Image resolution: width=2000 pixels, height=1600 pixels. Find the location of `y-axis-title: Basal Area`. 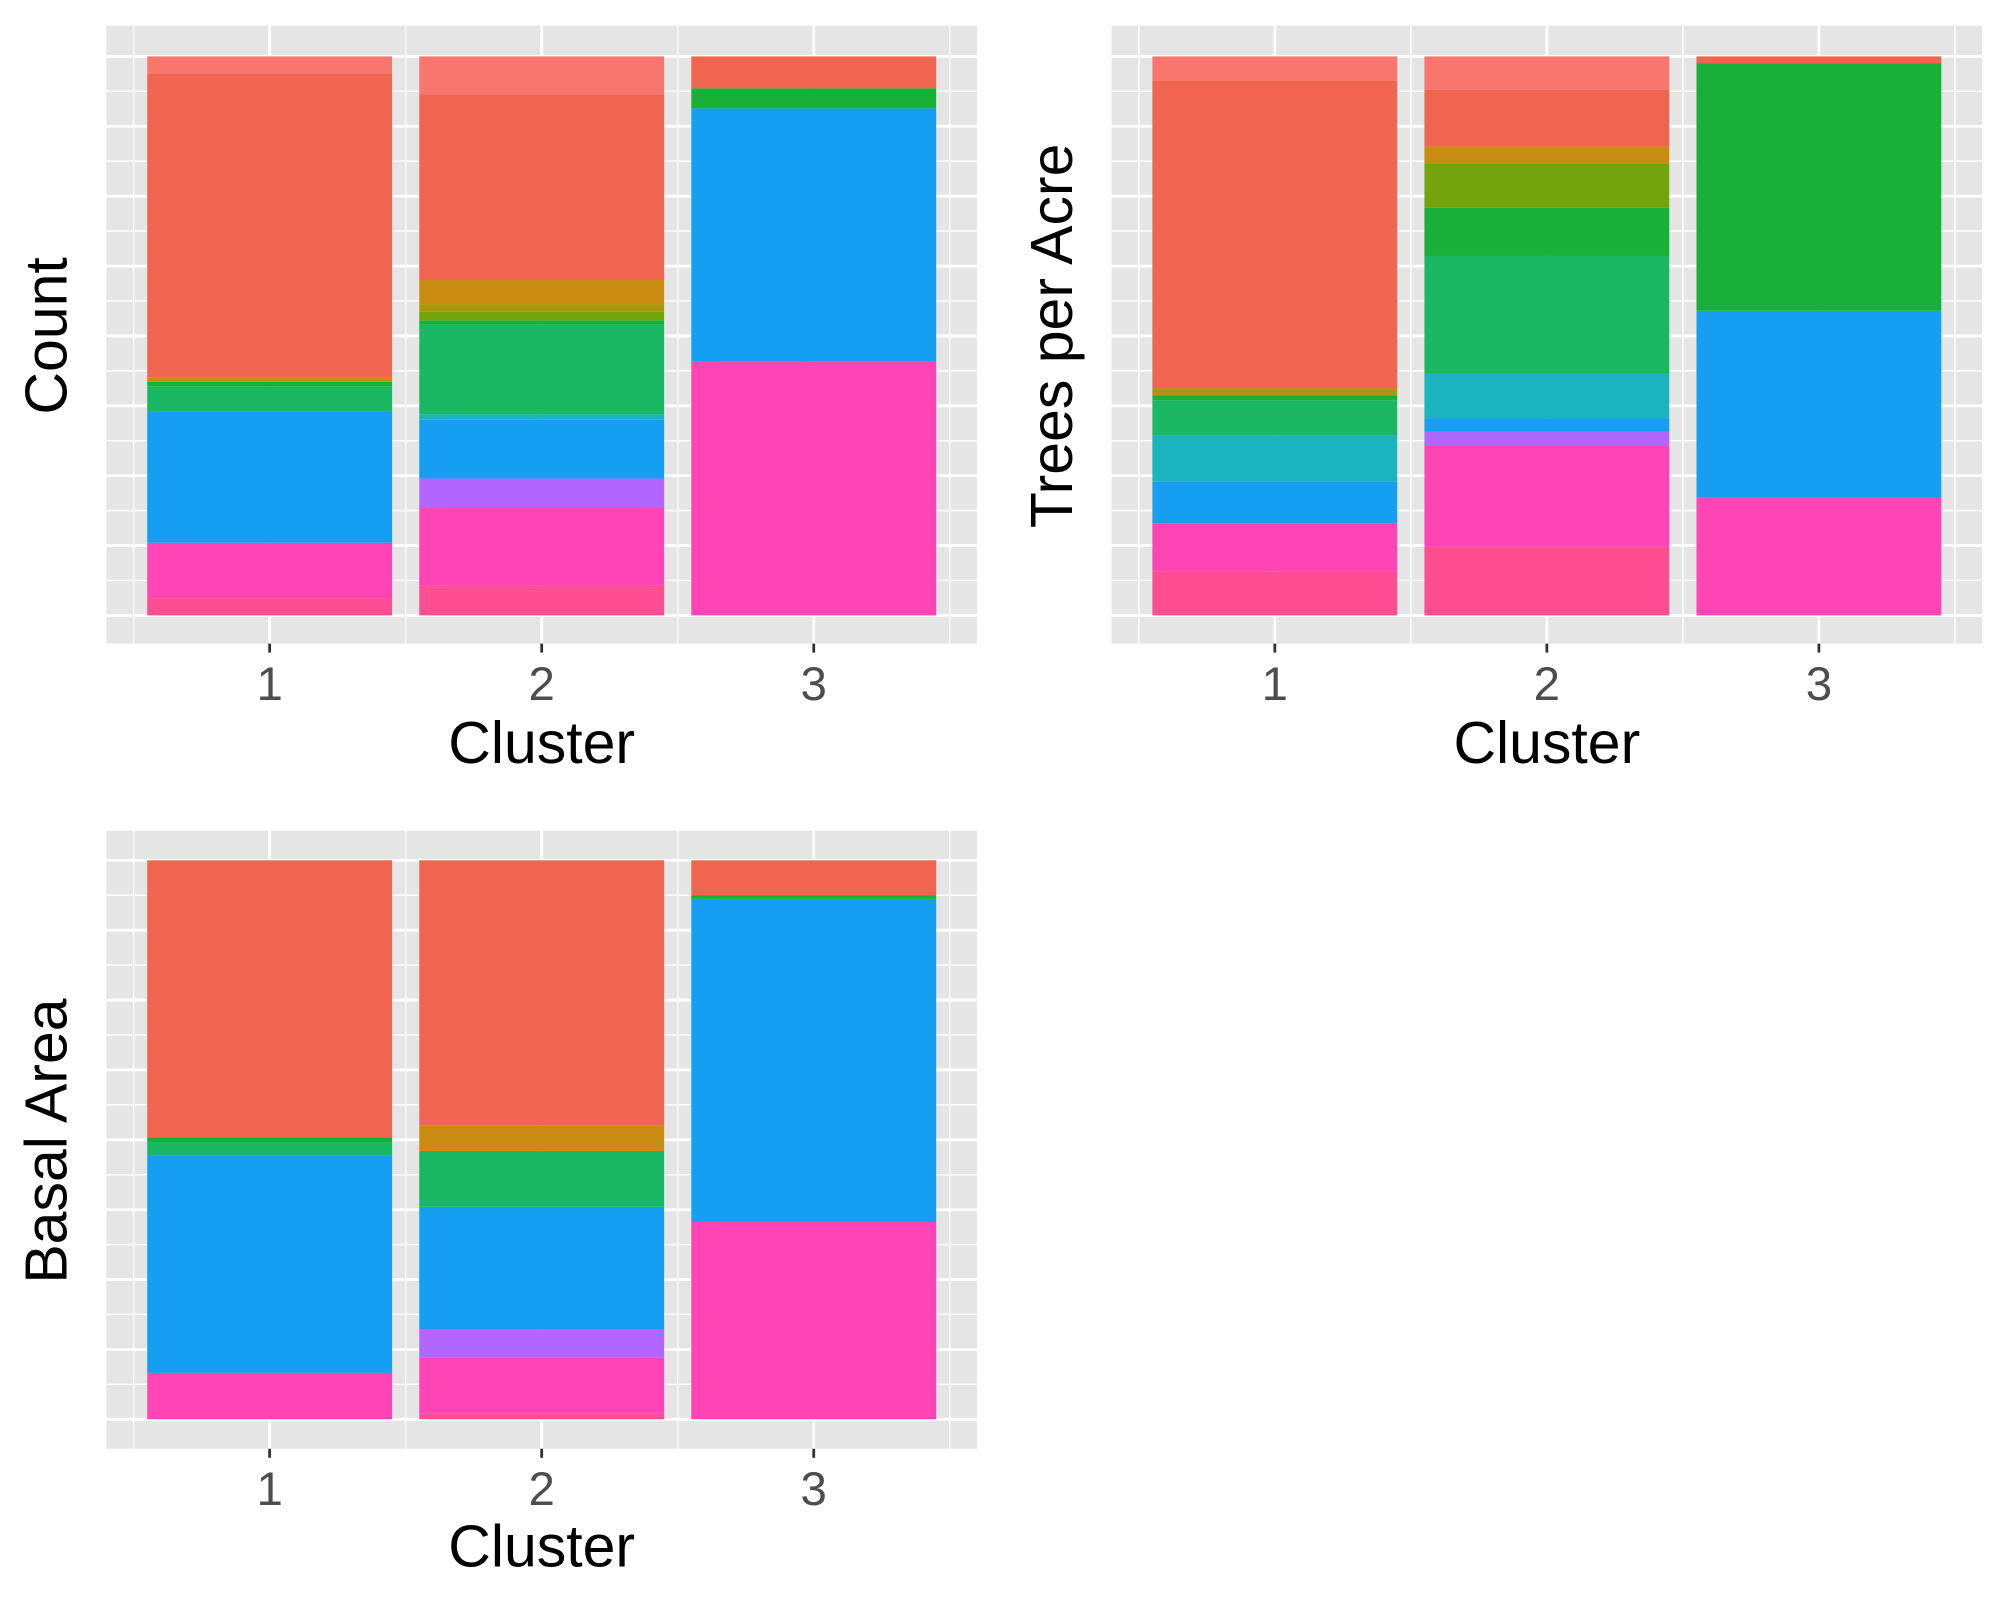

y-axis-title: Basal Area is located at coordinates (47, 1140).